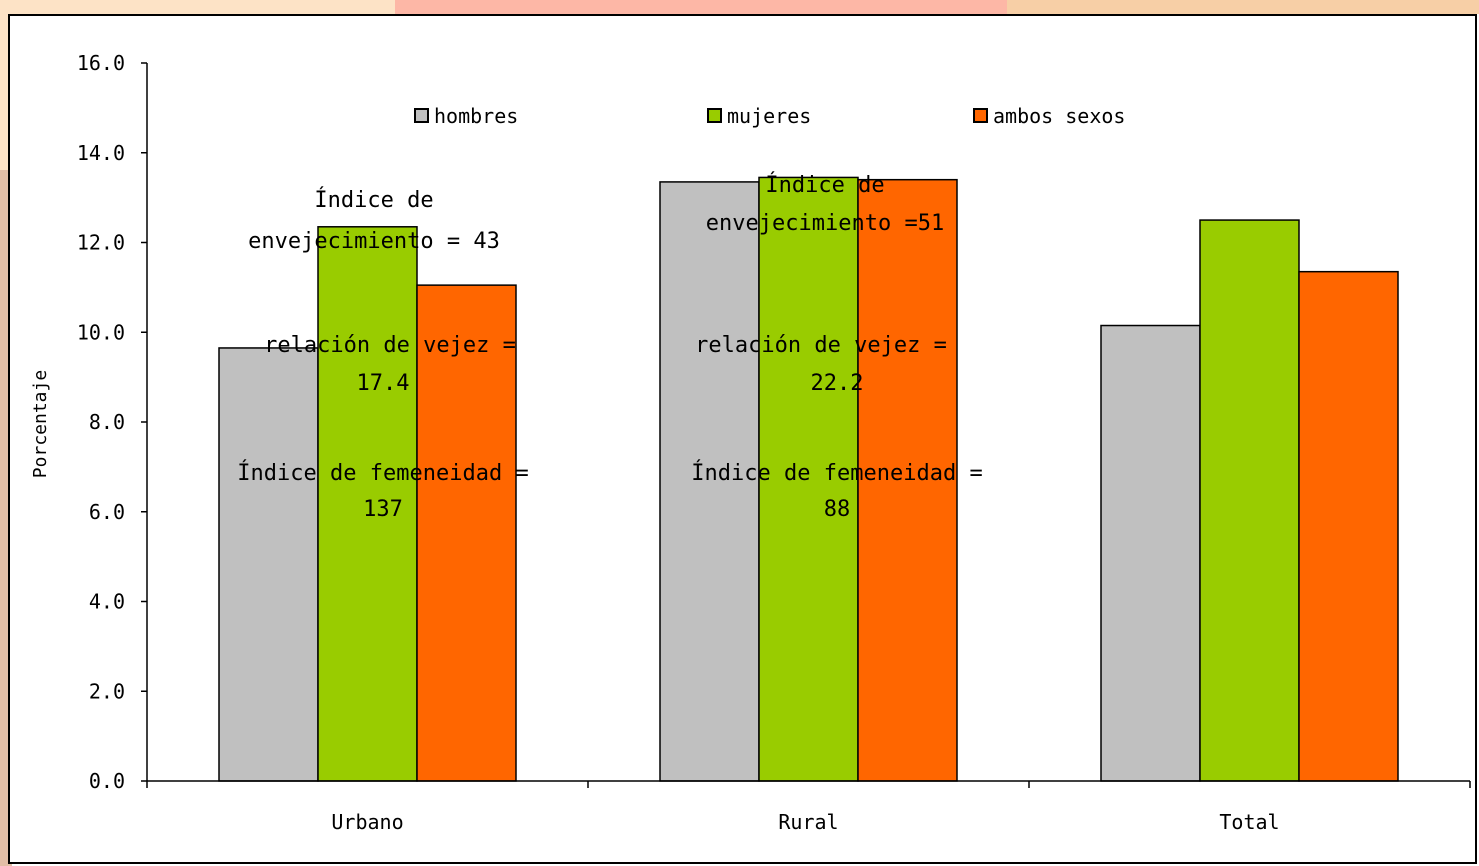 Image resolution: width=1479 pixels, height=866 pixels. I want to click on background-strip-middle, so click(701, 7).